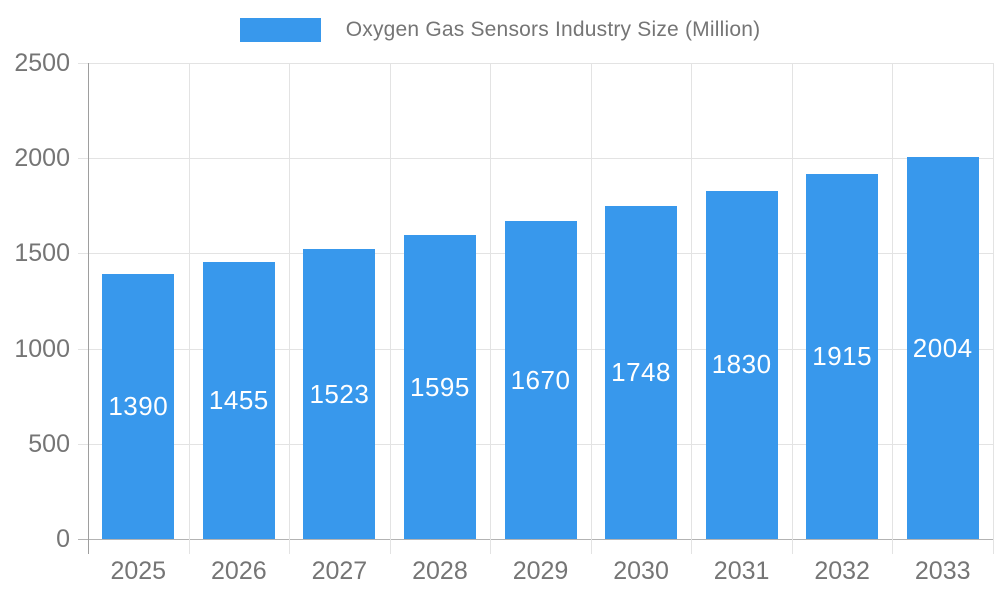  I want to click on bar: 1455, so click(238, 400).